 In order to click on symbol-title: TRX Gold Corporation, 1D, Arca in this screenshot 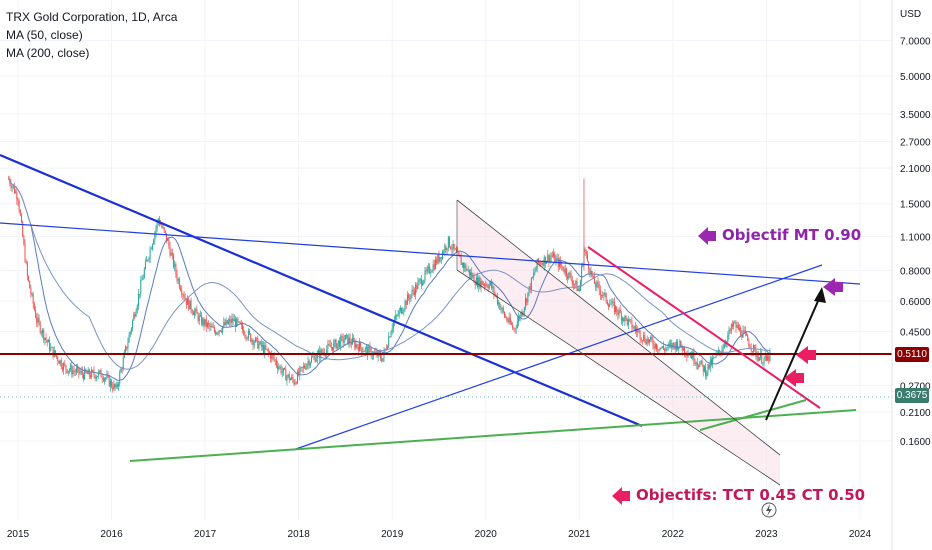, I will do `click(92, 17)`.